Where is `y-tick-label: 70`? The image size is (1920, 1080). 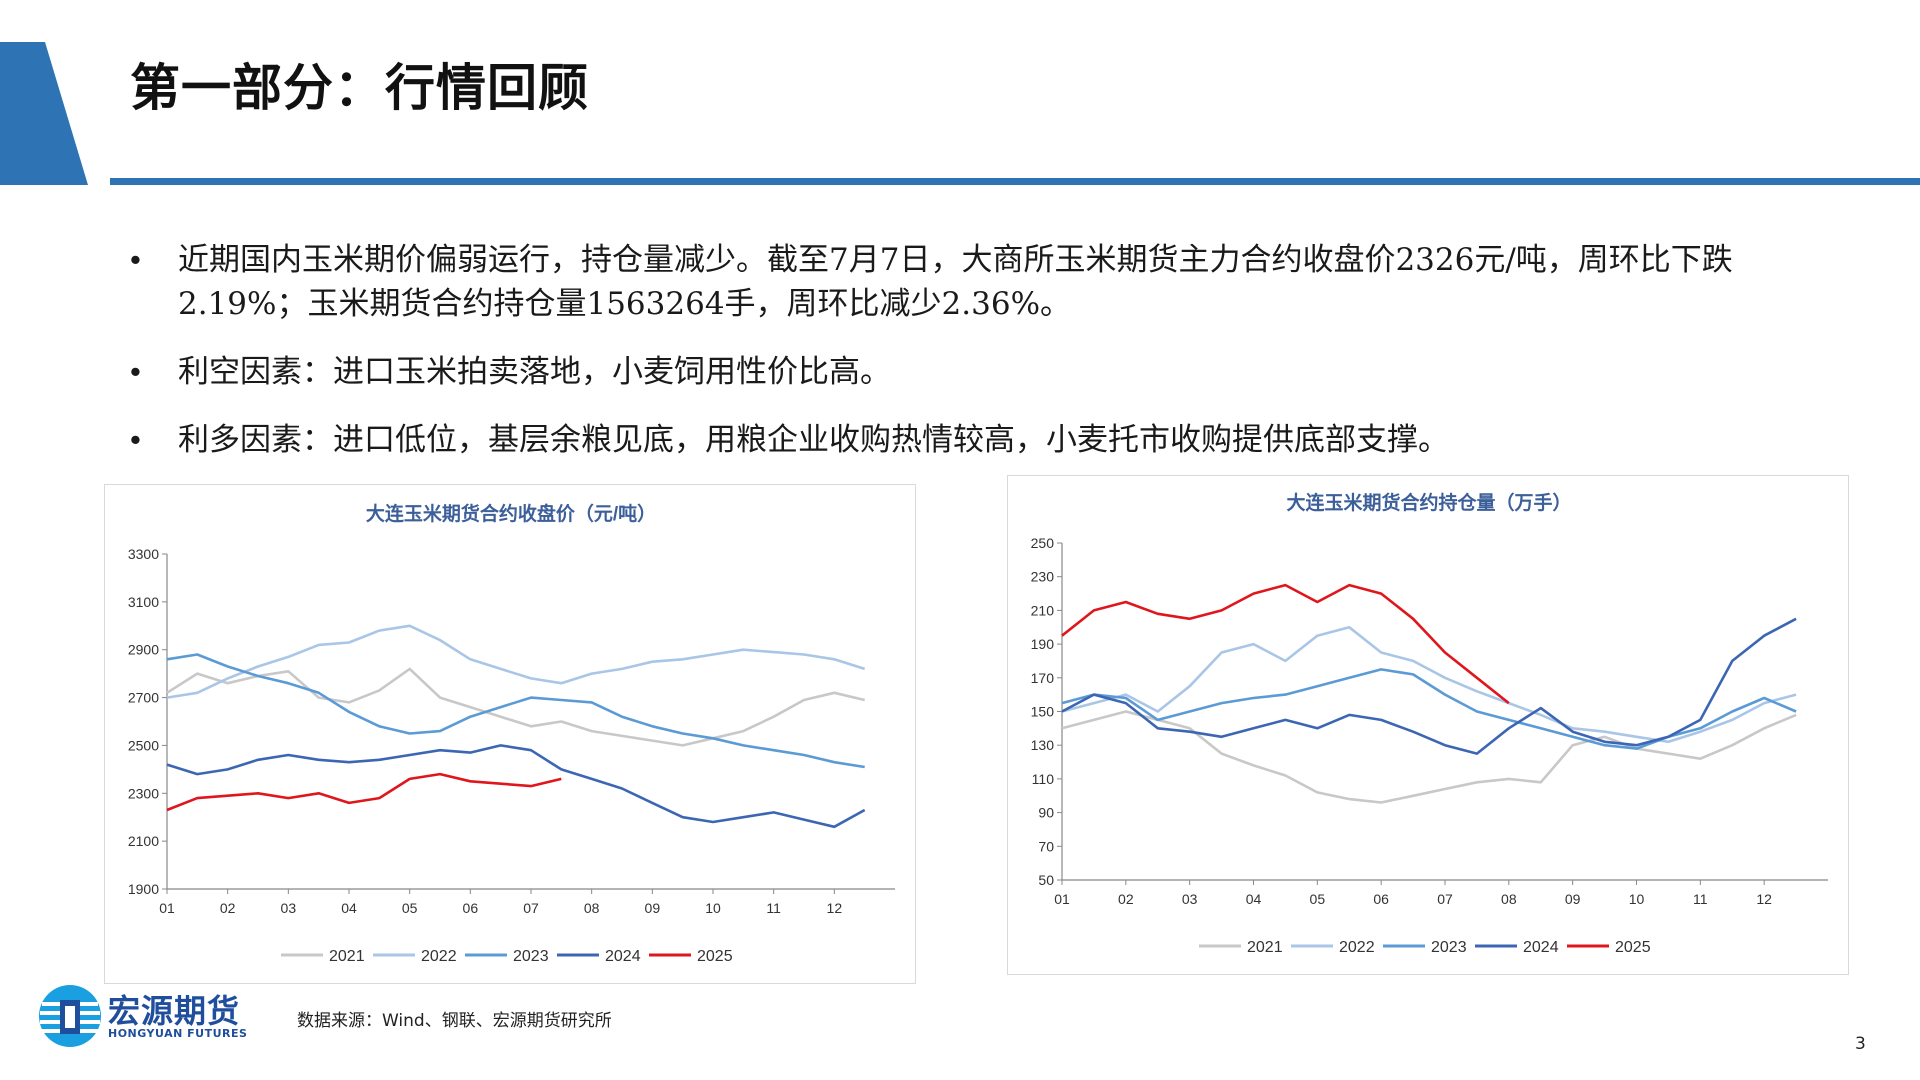 y-tick-label: 70 is located at coordinates (1046, 846).